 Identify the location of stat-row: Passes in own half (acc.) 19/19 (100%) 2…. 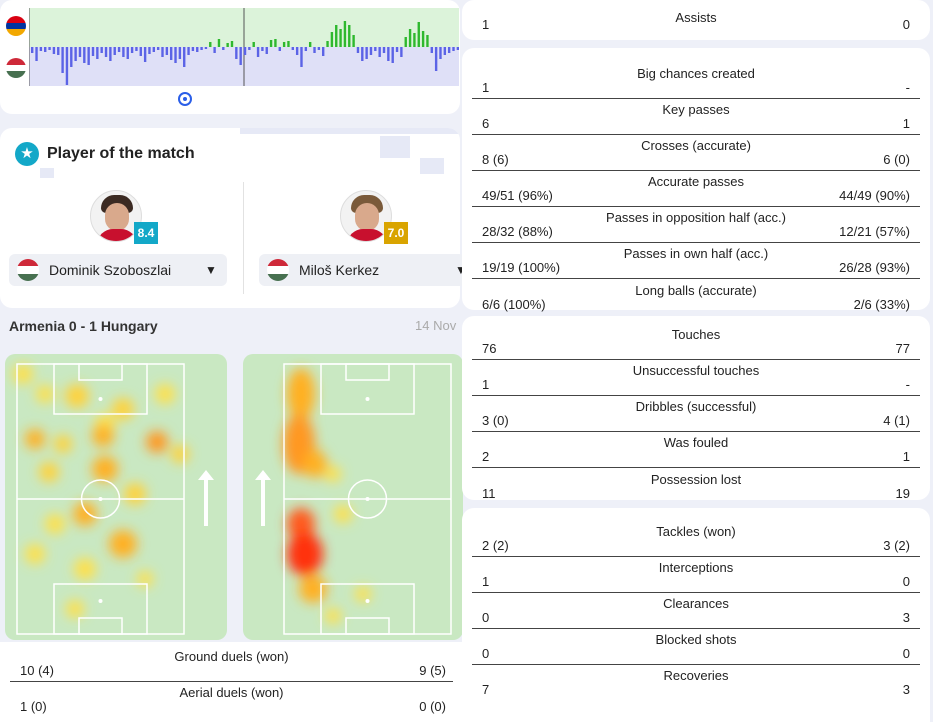
(696, 261).